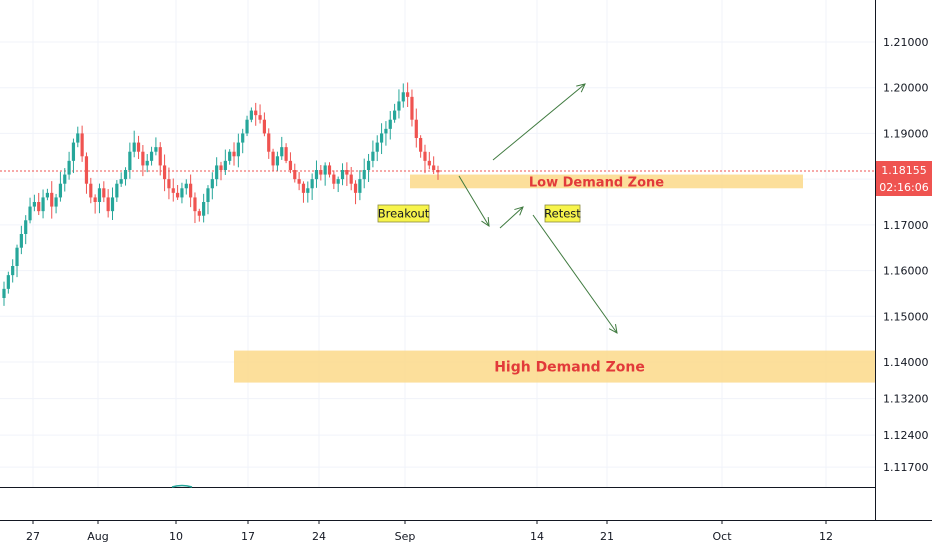  What do you see at coordinates (906, 399) in the screenshot?
I see `price-tick-label: 1.13200` at bounding box center [906, 399].